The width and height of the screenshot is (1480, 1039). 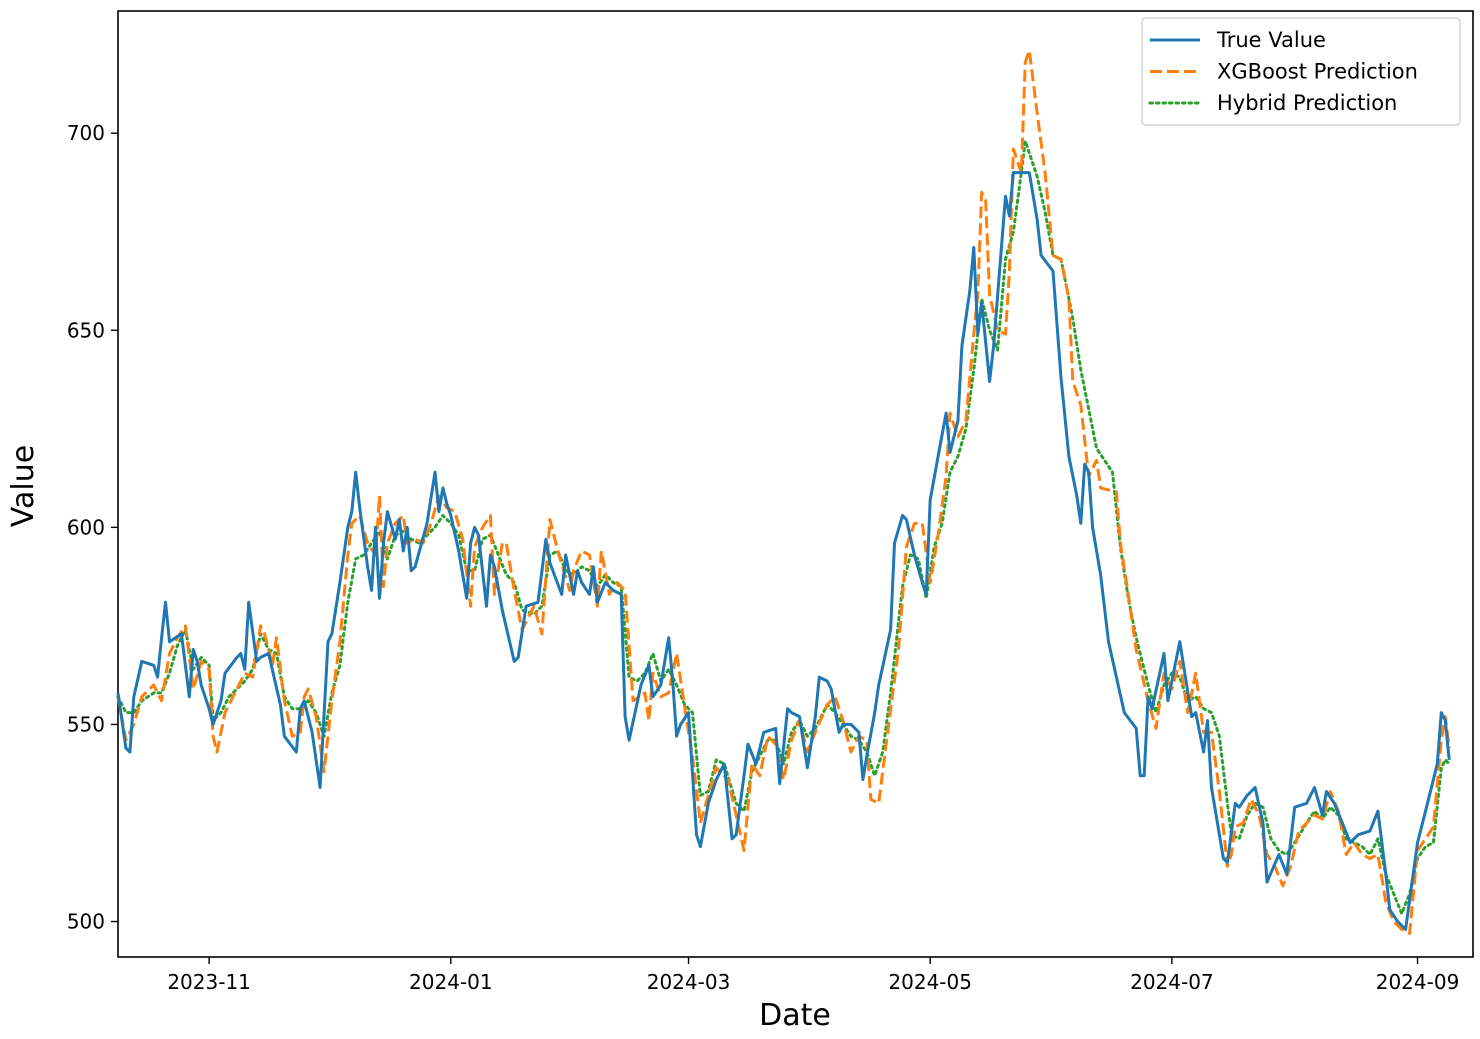 What do you see at coordinates (1271, 40) in the screenshot?
I see `legend-label-true-value: True Value` at bounding box center [1271, 40].